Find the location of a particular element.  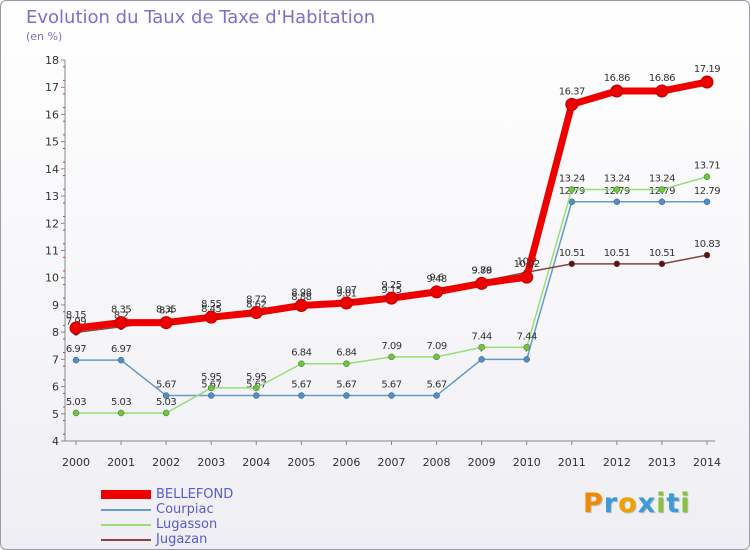

data-label-jugazan: 9.86 is located at coordinates (482, 271).